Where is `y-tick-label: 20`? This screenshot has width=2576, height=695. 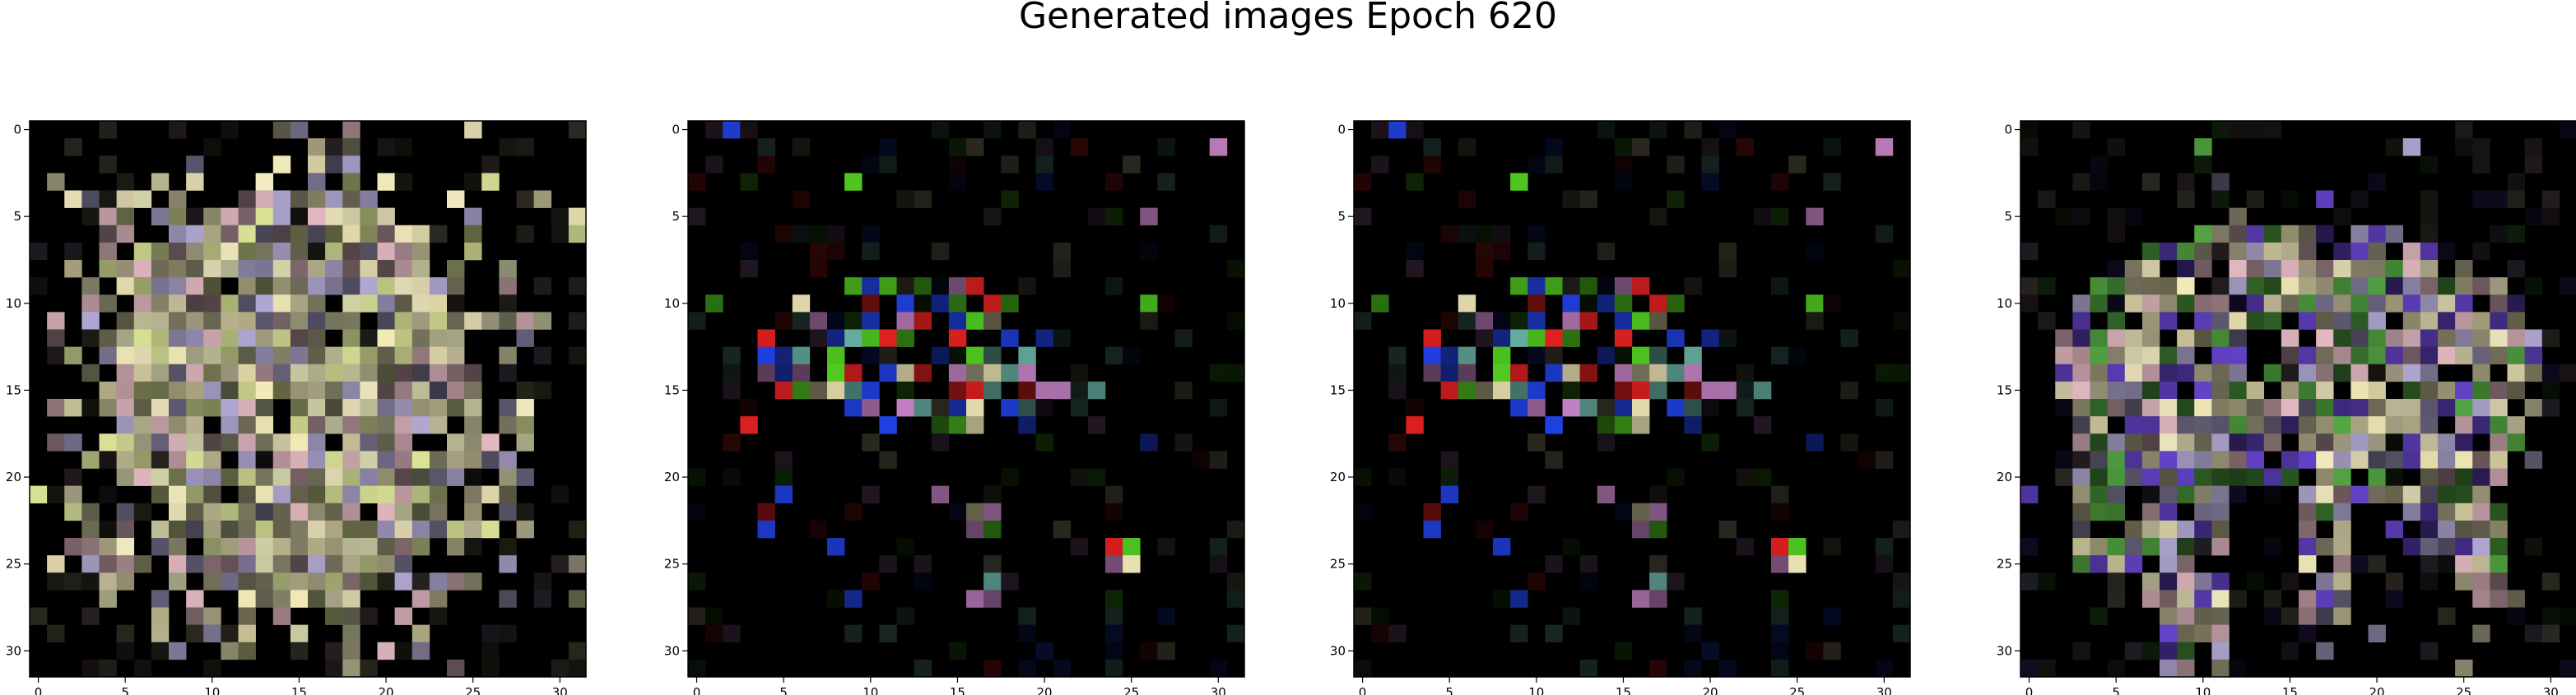
y-tick-label: 20 is located at coordinates (672, 477).